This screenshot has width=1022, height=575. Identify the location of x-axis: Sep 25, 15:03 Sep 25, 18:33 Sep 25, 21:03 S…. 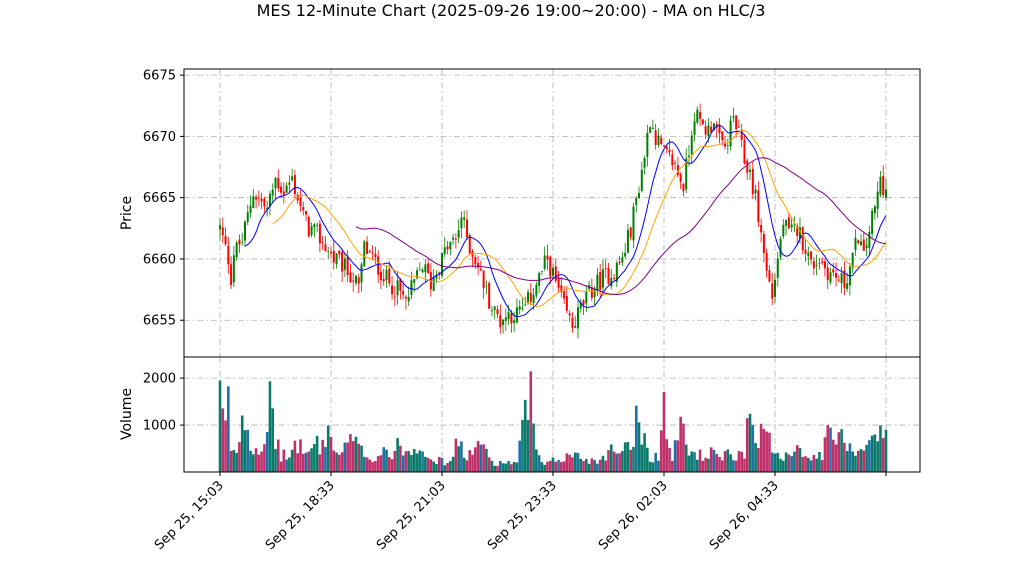
(519, 512).